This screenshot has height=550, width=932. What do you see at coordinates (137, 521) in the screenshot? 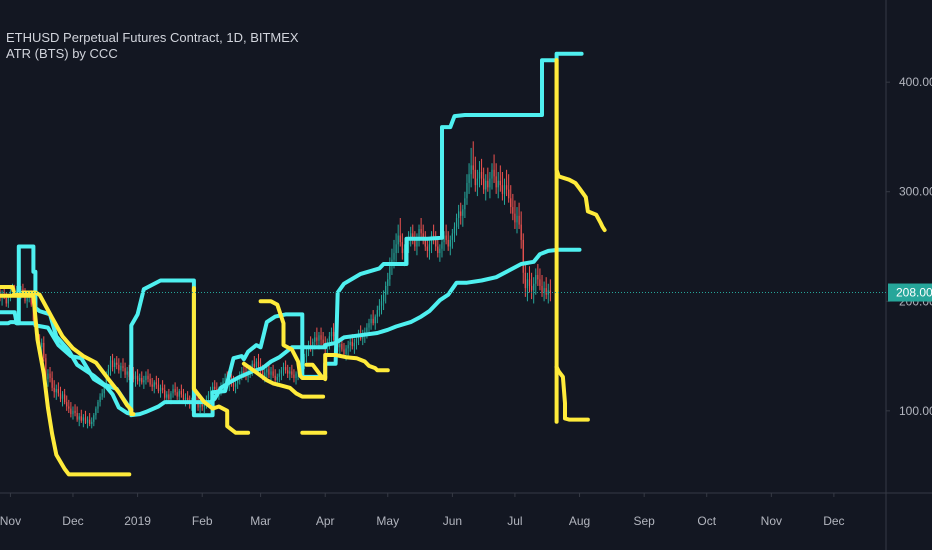
I see `x-tick-label: 2019` at bounding box center [137, 521].